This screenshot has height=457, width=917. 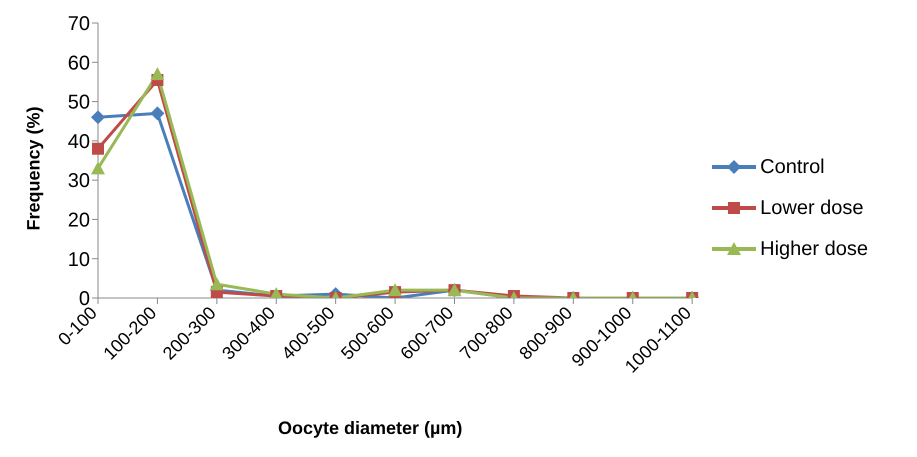 I want to click on legend-label: Lower dose, so click(x=812, y=208).